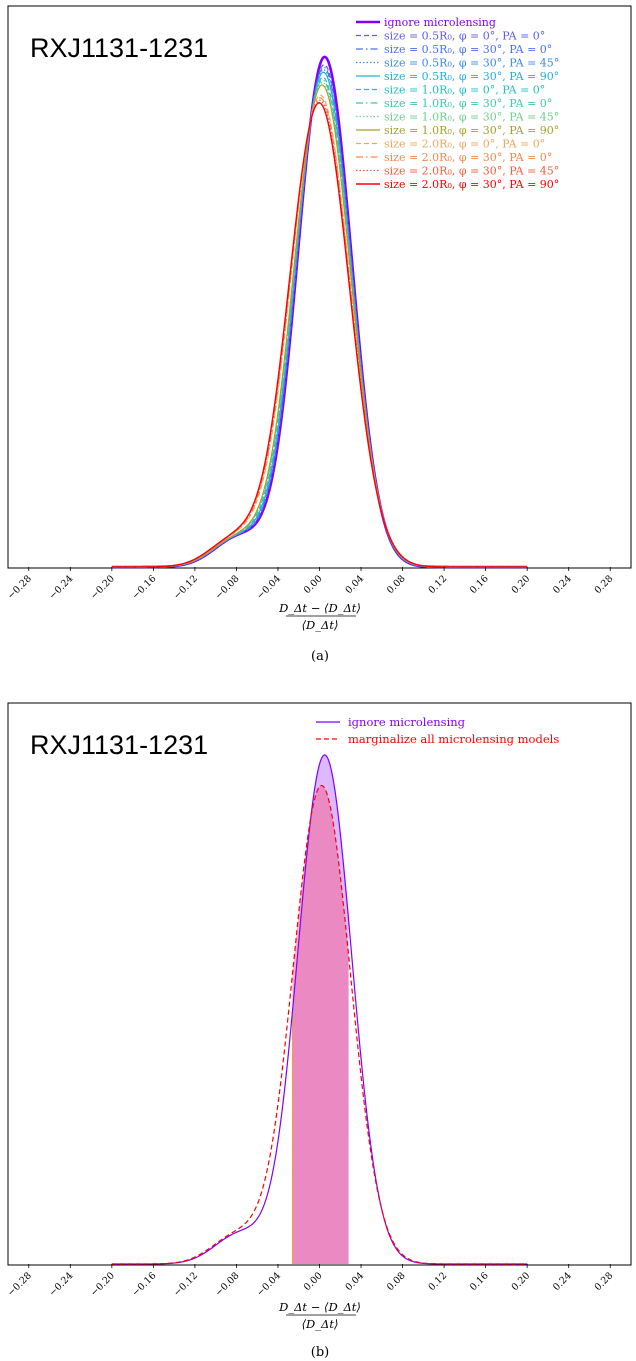 Image resolution: width=636 pixels, height=1361 pixels. Describe the element at coordinates (320, 625) in the screenshot. I see `x-label-denominator-a: ⟨D_Δt⟩` at that location.